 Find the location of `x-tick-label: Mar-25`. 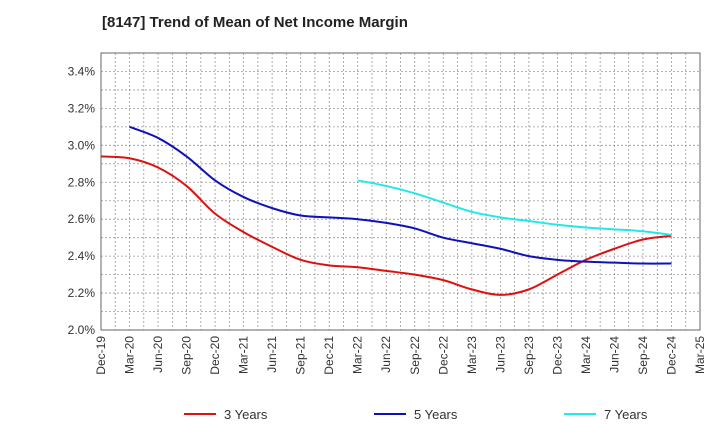

x-tick-label: Mar-25 is located at coordinates (700, 355).